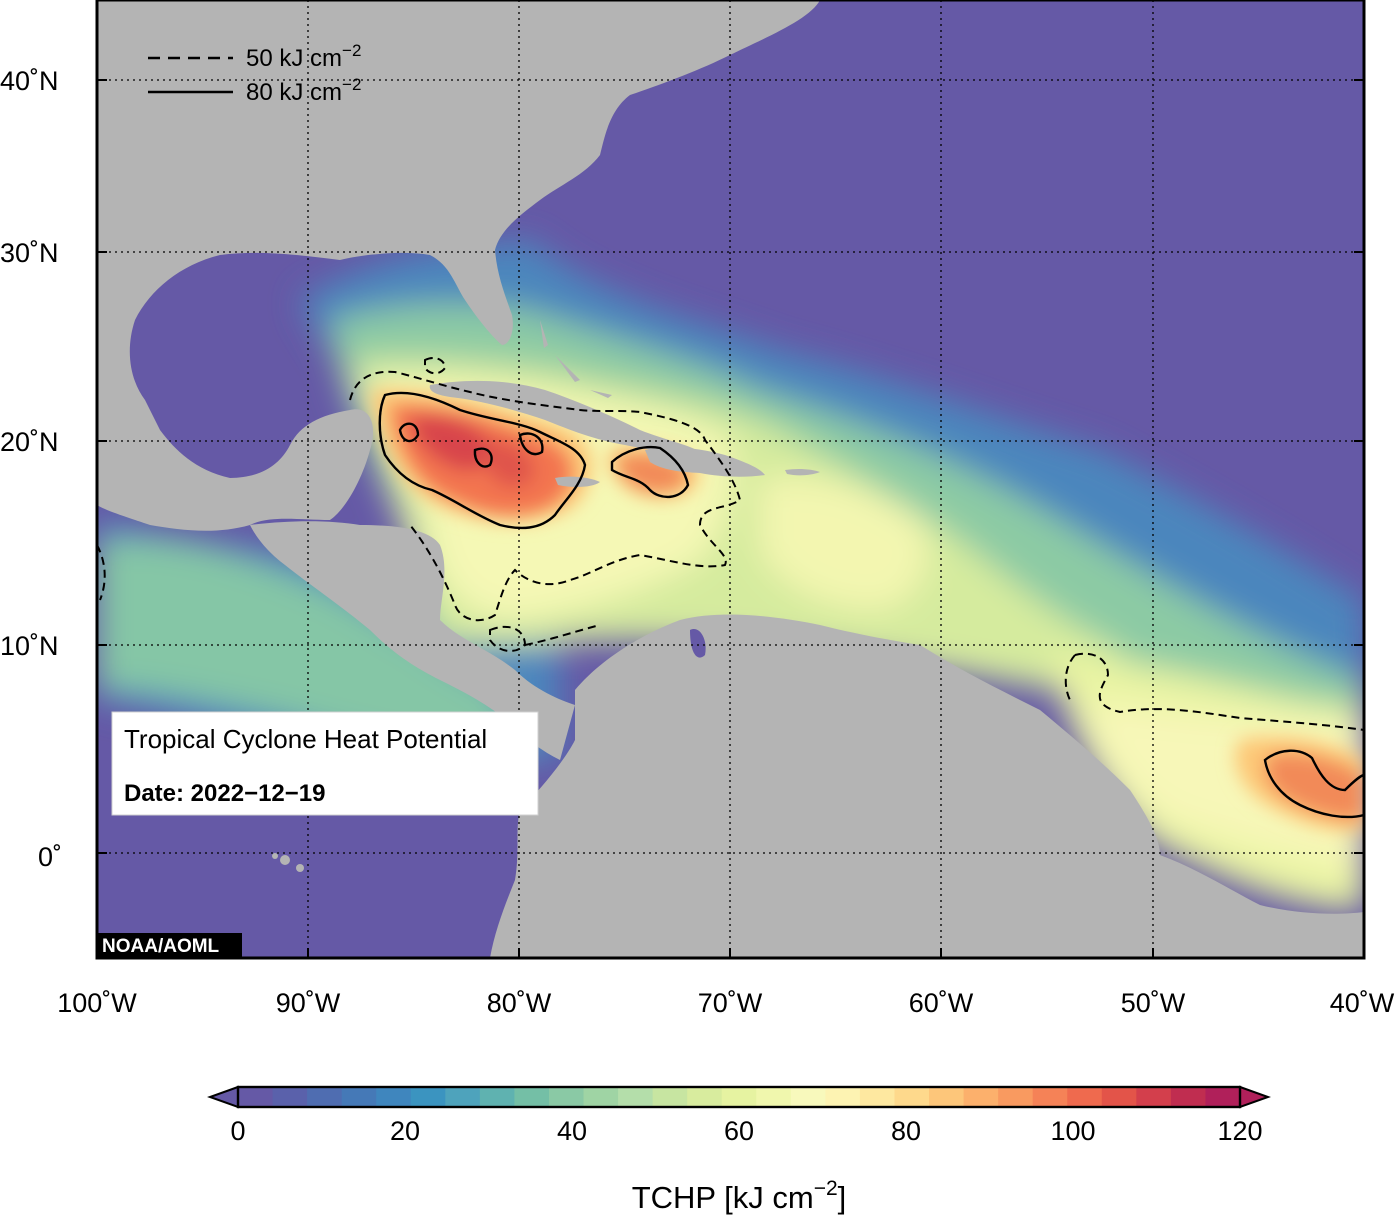  I want to click on lon-label: 50˚W, so click(1153, 1003).